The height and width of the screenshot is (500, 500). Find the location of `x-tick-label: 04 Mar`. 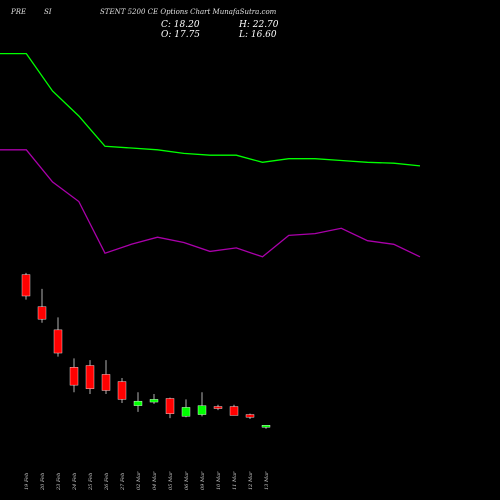

x-tick-label: 04 Mar is located at coordinates (155, 480).